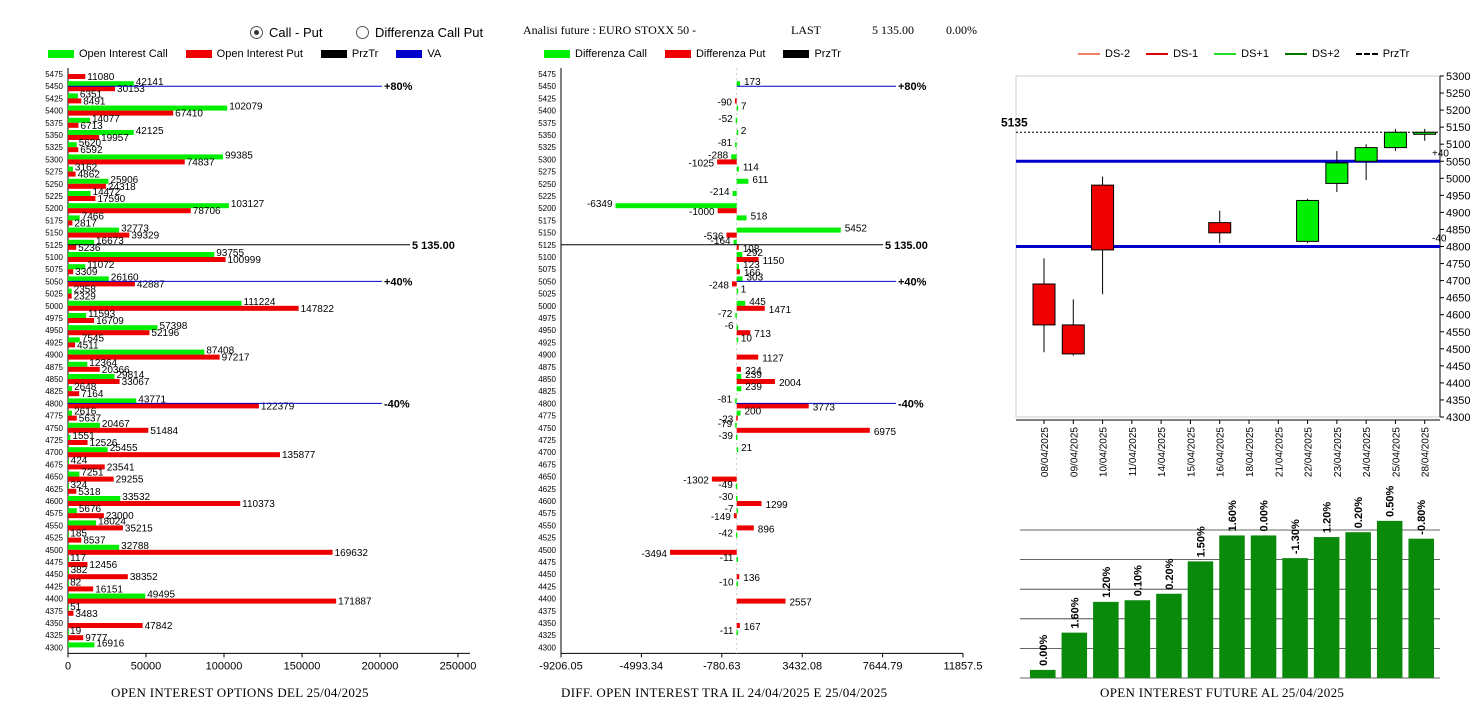 The image size is (1473, 705). What do you see at coordinates (150, 131) in the screenshot?
I see `oi-call-value: 42125` at bounding box center [150, 131].